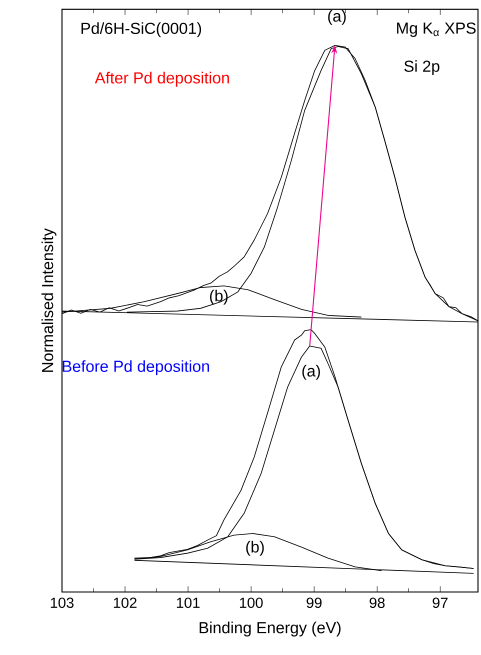  Describe the element at coordinates (135, 368) in the screenshot. I see `annotation: Before Pd deposition` at that location.